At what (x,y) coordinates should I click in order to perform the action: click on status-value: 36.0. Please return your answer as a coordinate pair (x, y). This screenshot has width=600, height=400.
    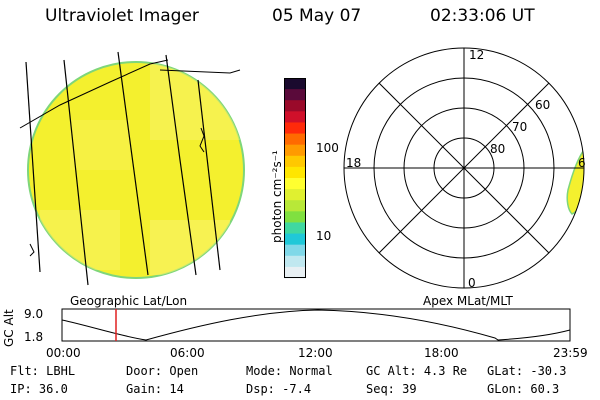
    Looking at the image, I should click on (53, 389).